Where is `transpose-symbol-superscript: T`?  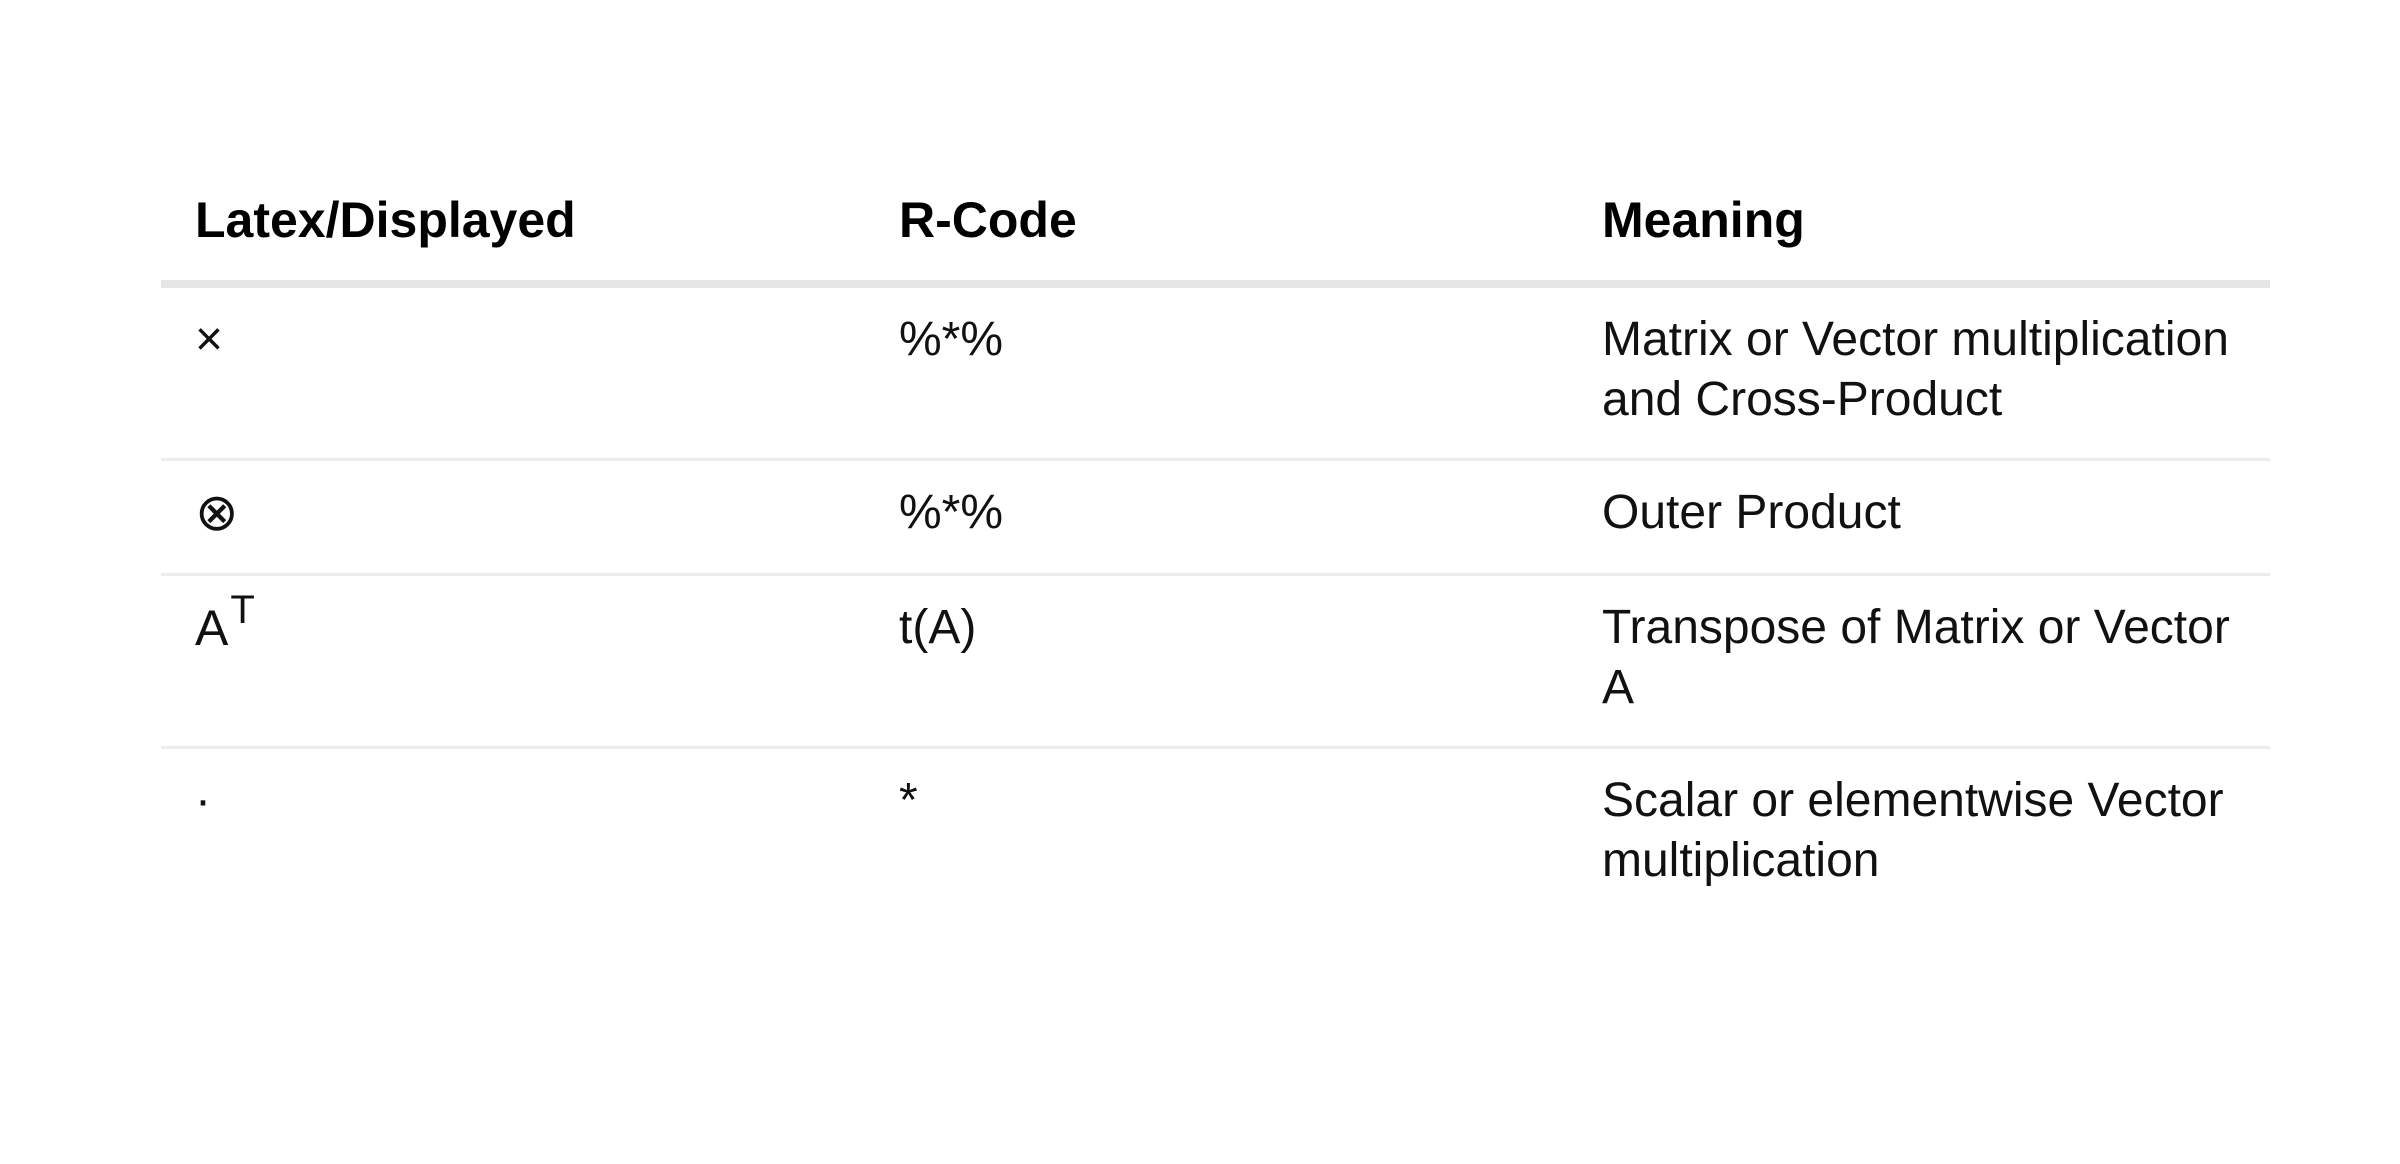 transpose-symbol-superscript: T is located at coordinates (242, 610).